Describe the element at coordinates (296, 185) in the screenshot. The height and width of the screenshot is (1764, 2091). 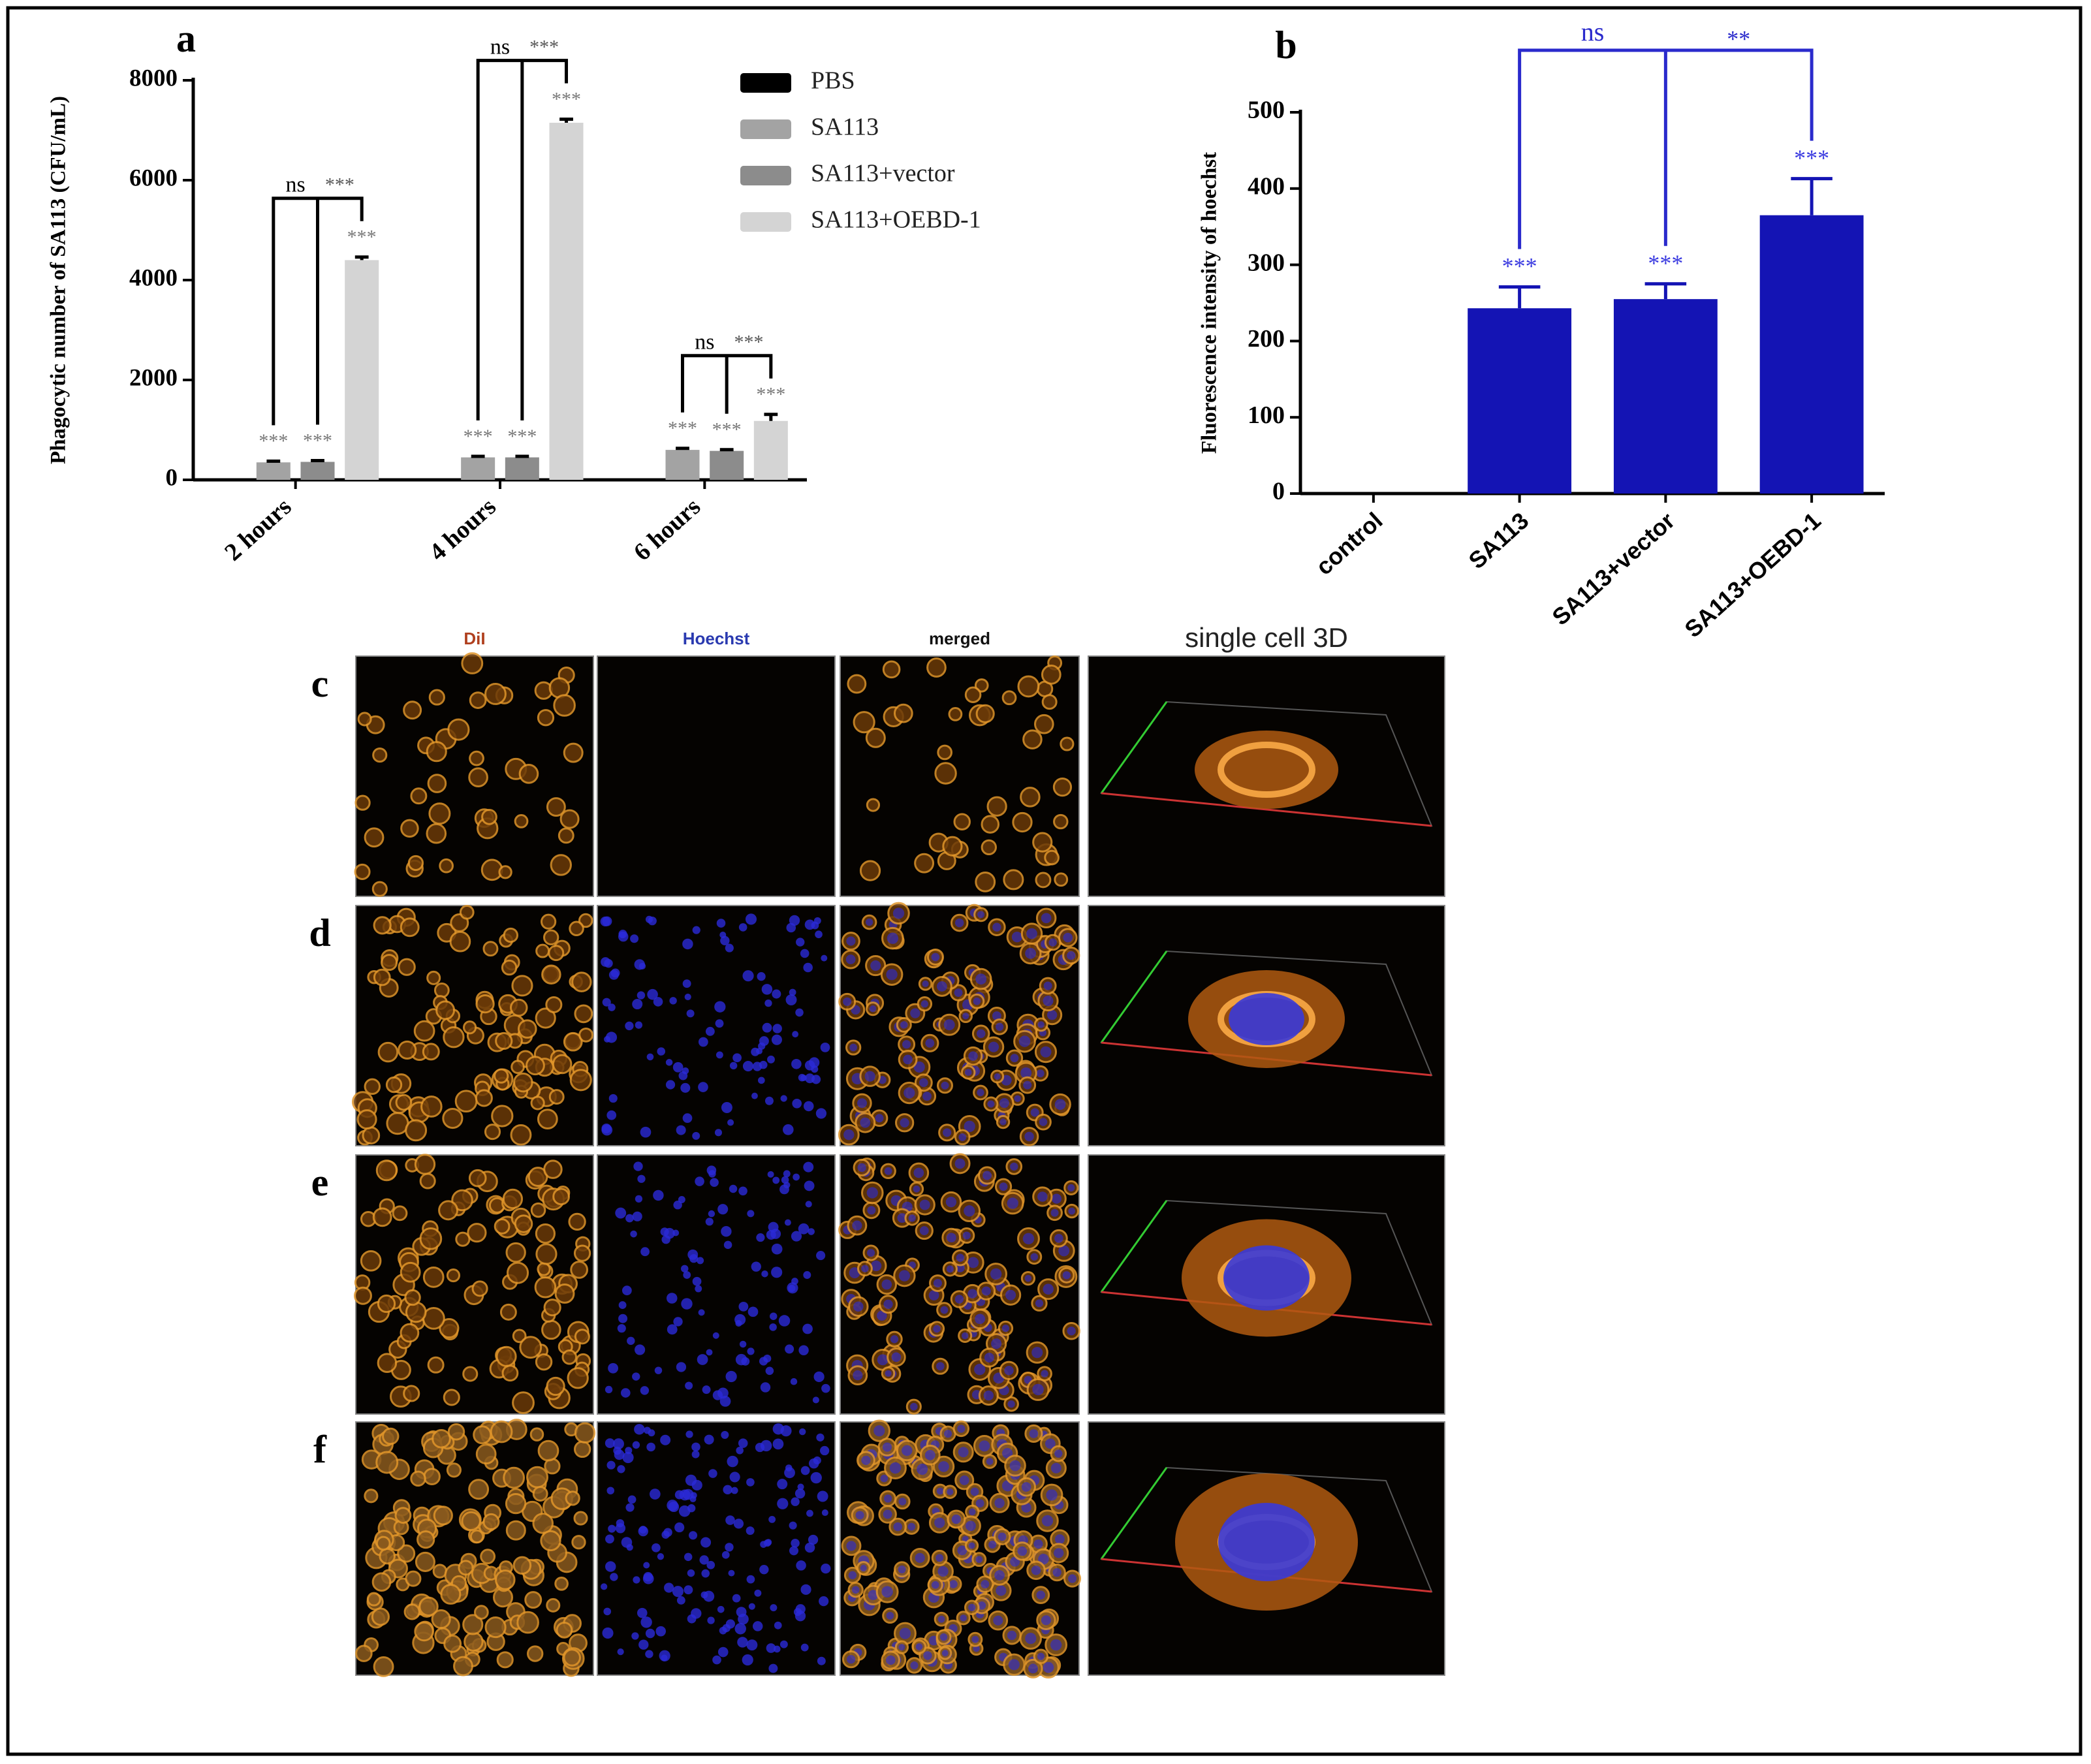
I see `bracket-label: ns` at that location.